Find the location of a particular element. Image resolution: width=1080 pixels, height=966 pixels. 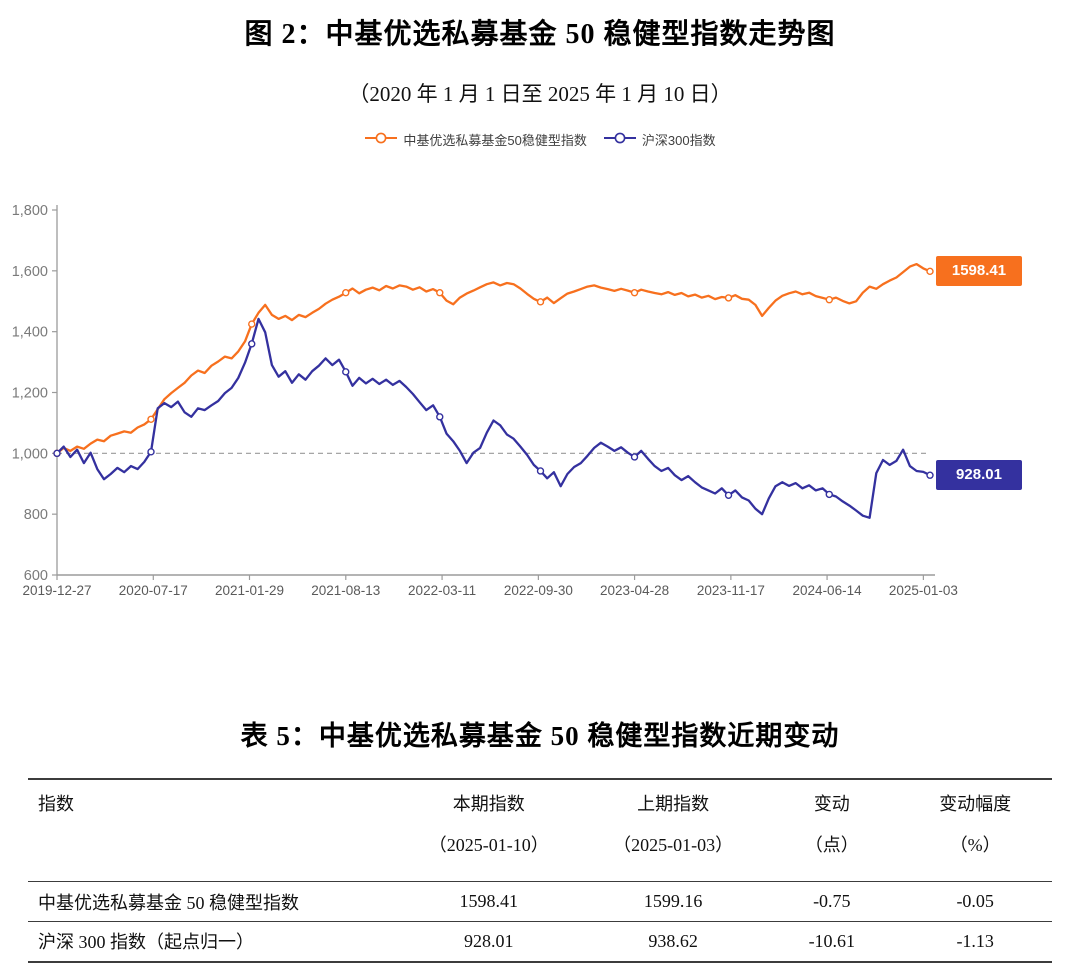

table-row: 沪深 300 指数（起点归一） 928.01 938.62 -10.61 -1.13 is located at coordinates (540, 942).